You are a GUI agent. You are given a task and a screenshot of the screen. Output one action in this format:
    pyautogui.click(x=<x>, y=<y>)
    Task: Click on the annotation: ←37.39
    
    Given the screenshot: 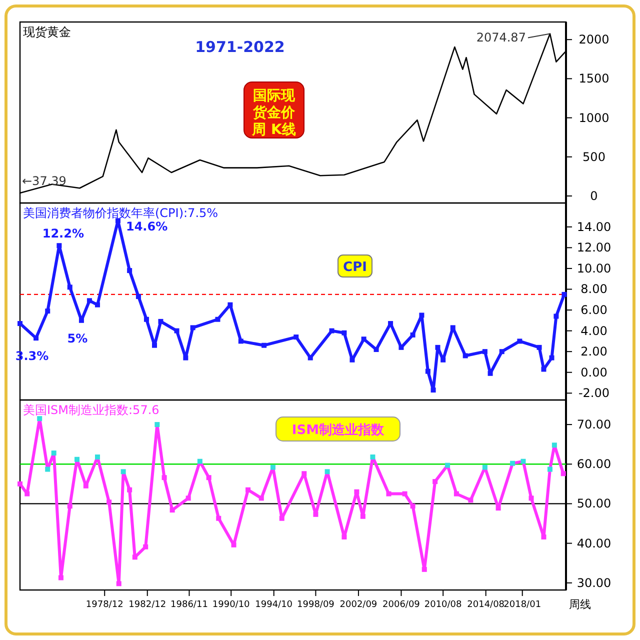 What is the action you would take?
    pyautogui.click(x=44, y=181)
    